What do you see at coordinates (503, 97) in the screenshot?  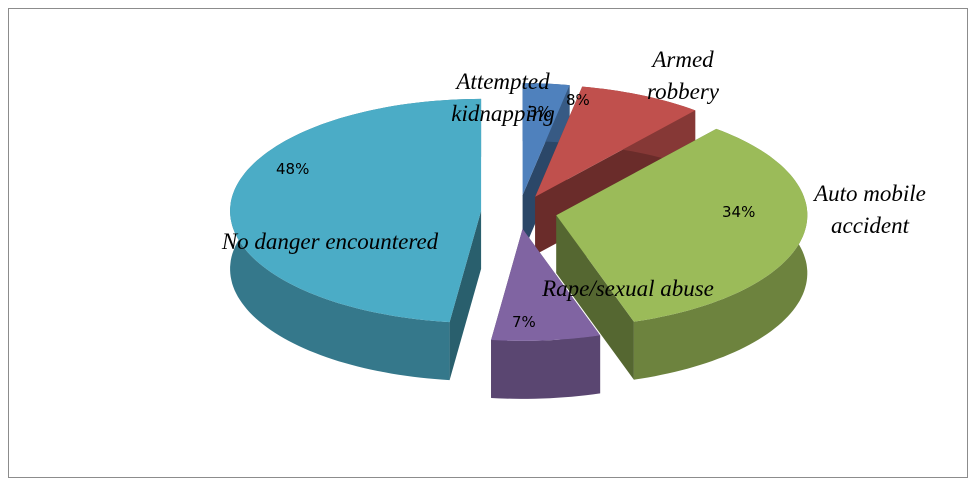 I see `category-label: Attempted kidnapping` at bounding box center [503, 97].